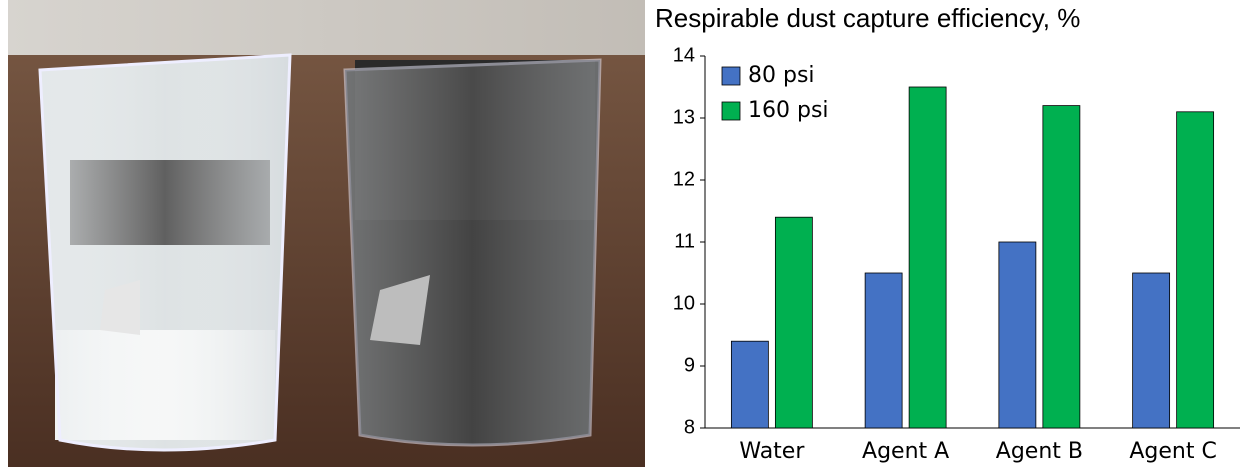 This screenshot has height=472, width=1243. Describe the element at coordinates (788, 110) in the screenshot. I see `legend-label: 160 psi` at that location.